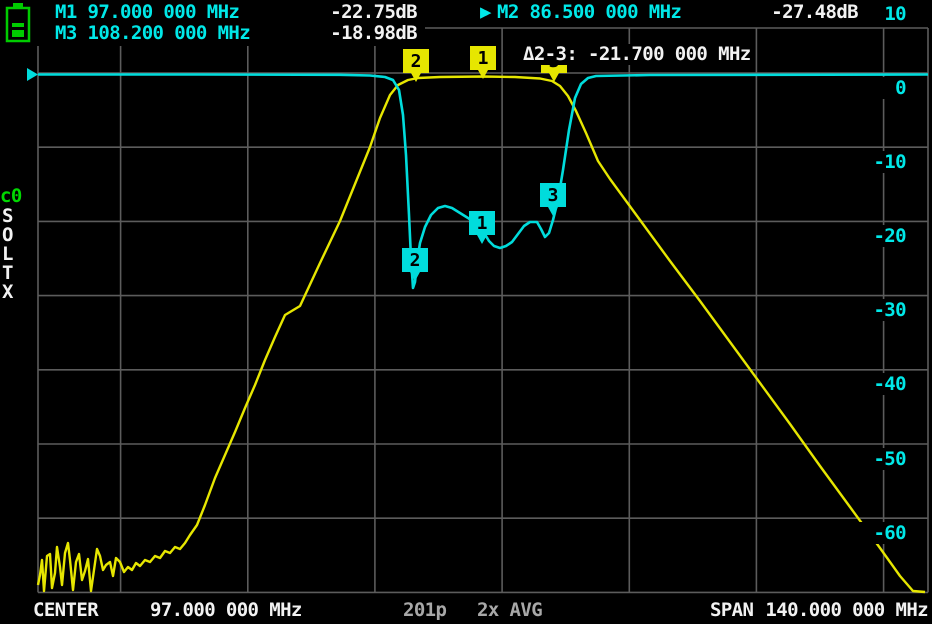 This screenshot has height=624, width=932. What do you see at coordinates (882, 236) in the screenshot?
I see `db-label-m20: -20` at bounding box center [882, 236].